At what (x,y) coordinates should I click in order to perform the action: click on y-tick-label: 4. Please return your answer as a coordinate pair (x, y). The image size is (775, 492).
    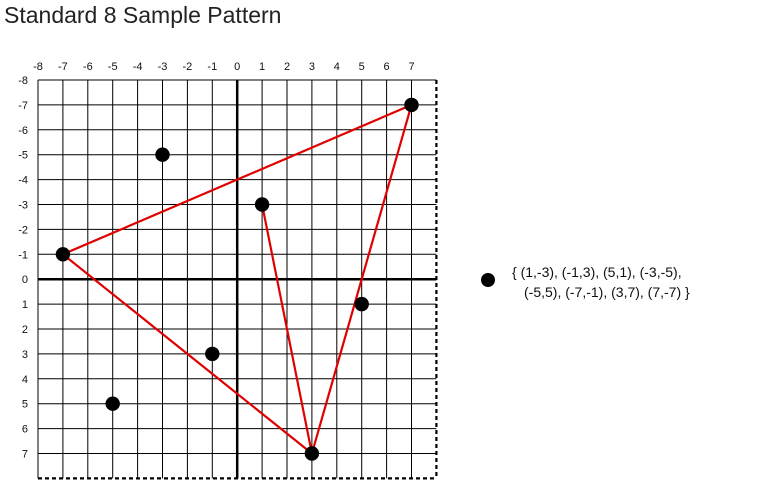
    Looking at the image, I should click on (25, 380).